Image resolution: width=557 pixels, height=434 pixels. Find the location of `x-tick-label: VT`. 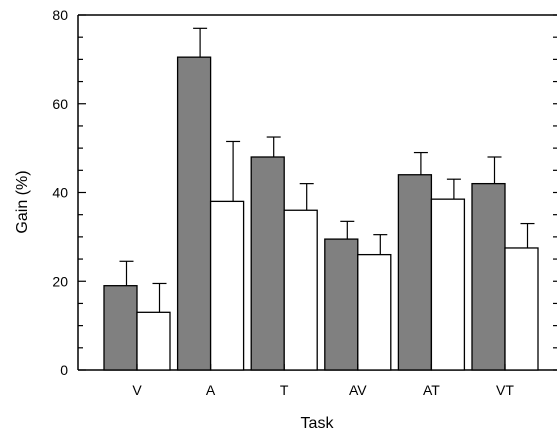

x-tick-label: VT is located at coordinates (505, 390).